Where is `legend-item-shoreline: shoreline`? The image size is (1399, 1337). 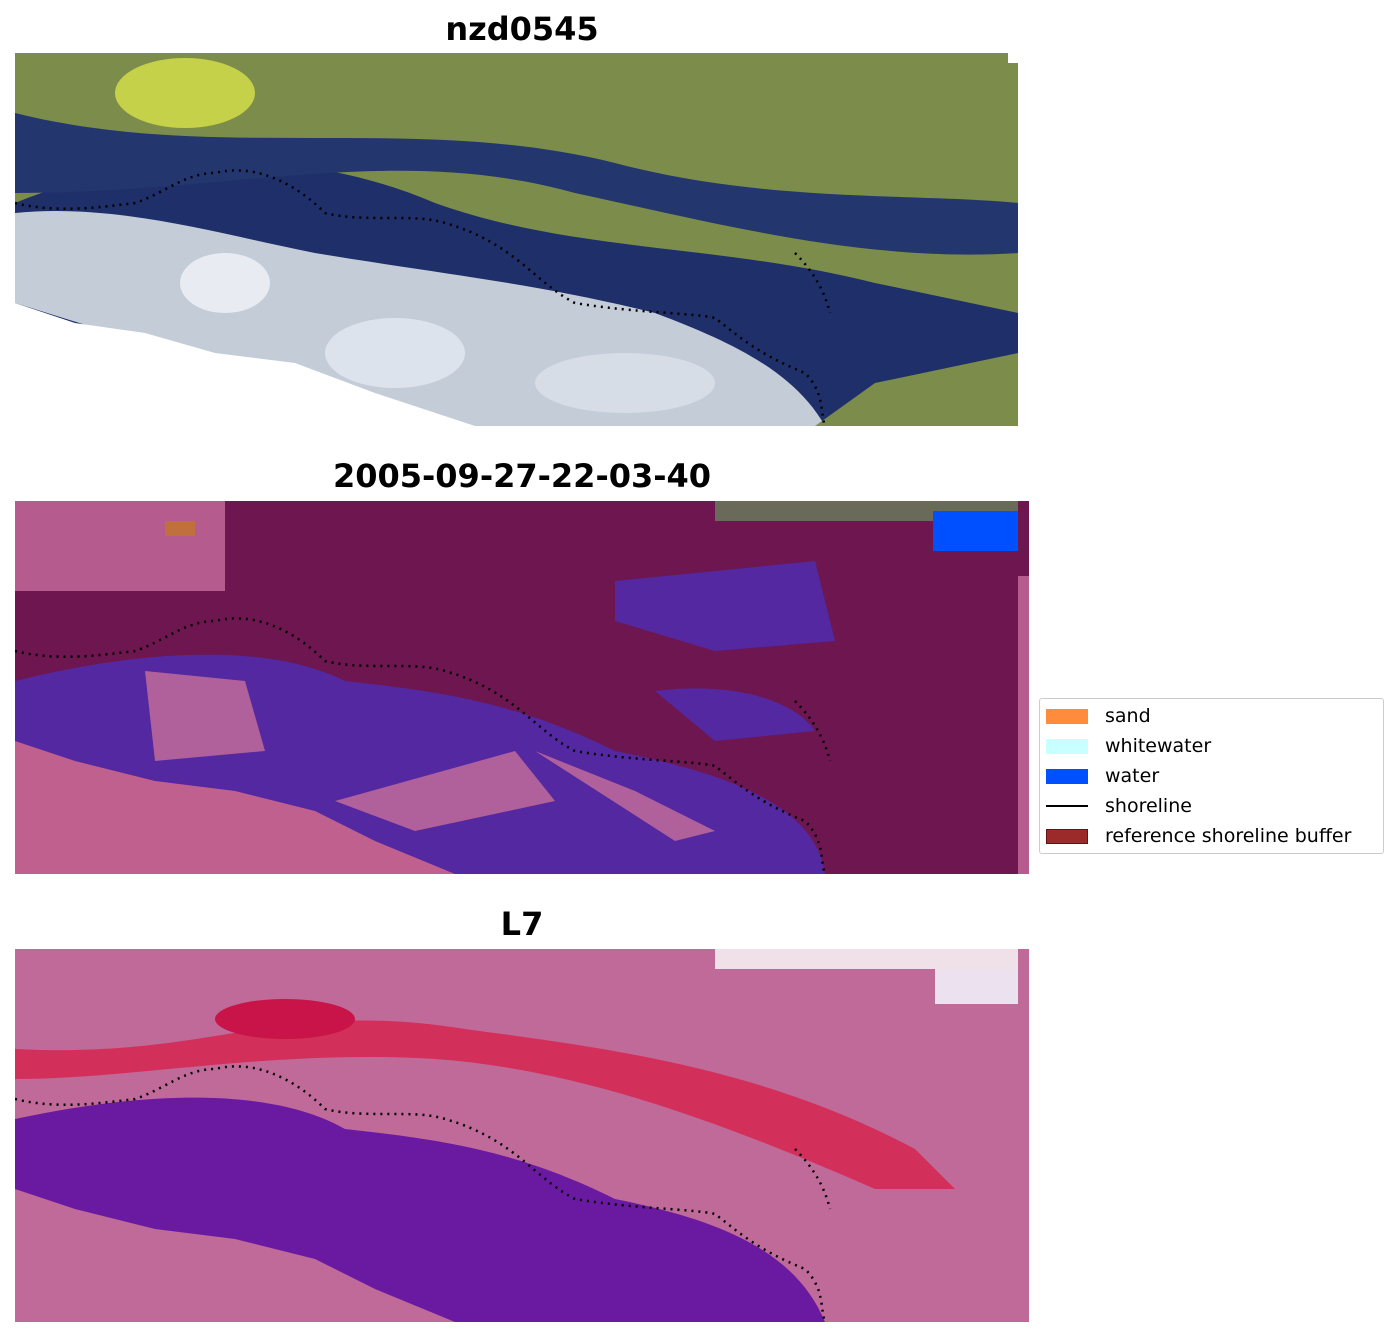
legend-item-shoreline: shoreline is located at coordinates (1119, 806).